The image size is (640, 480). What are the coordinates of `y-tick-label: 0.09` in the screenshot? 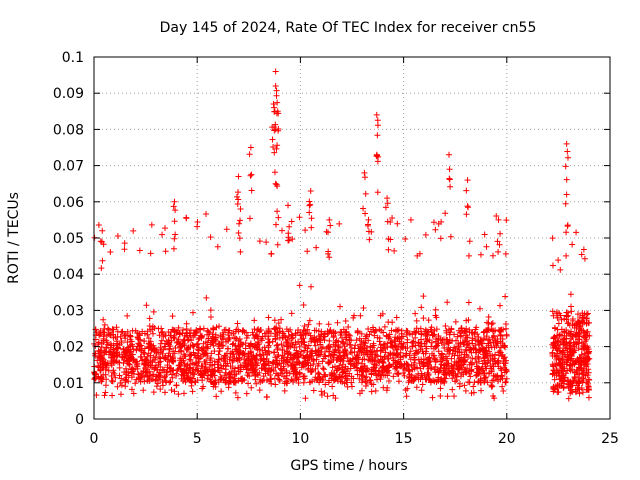 It's located at (68, 94).